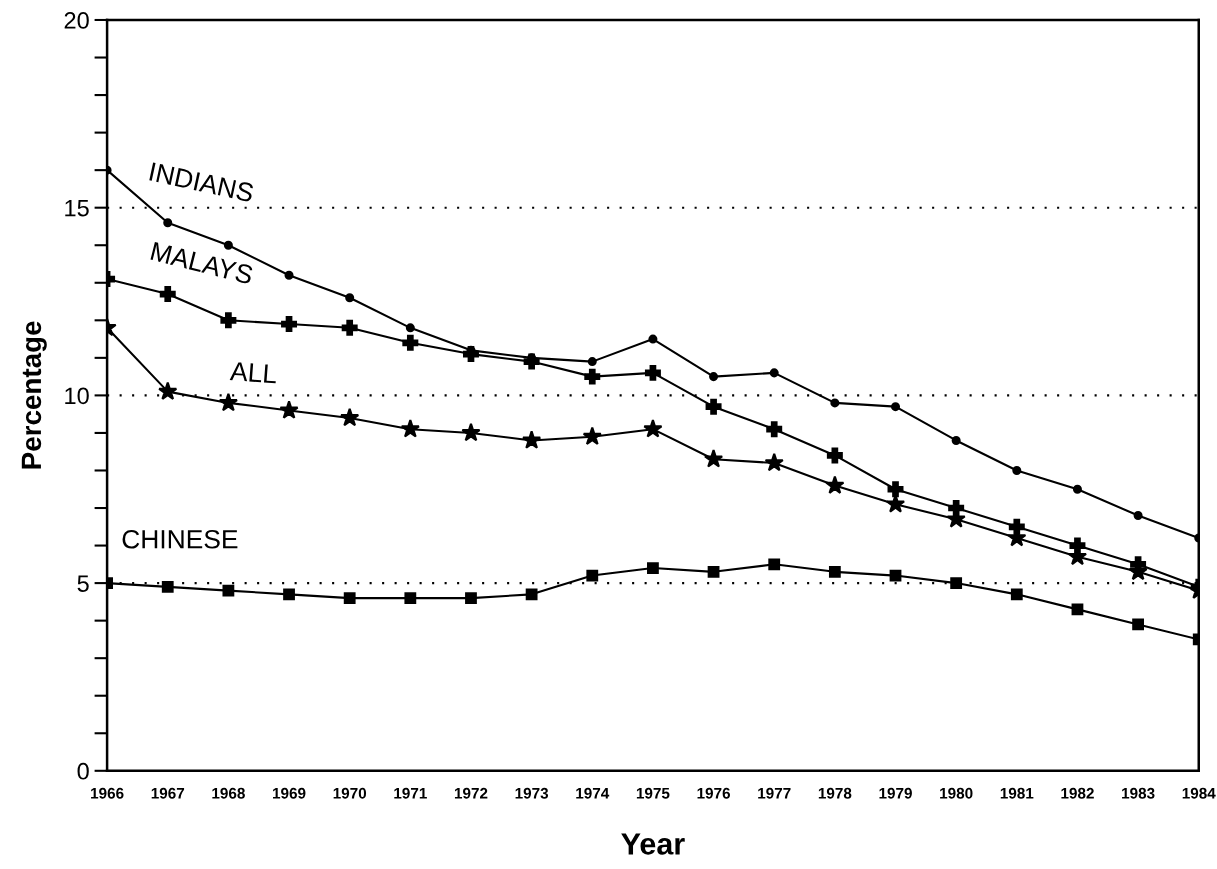 Image resolution: width=1217 pixels, height=869 pixels. What do you see at coordinates (83, 583) in the screenshot?
I see `y-tick-label: 5` at bounding box center [83, 583].